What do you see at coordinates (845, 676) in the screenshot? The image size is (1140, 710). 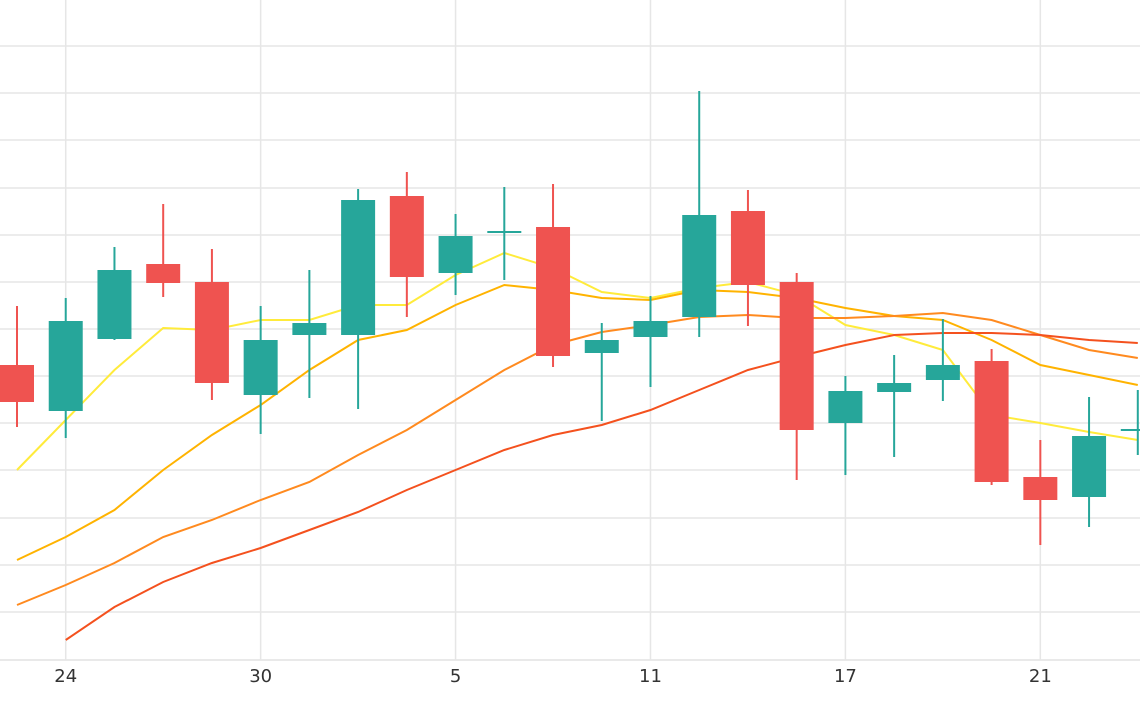 I see `x-tick-label: 17` at bounding box center [845, 676].